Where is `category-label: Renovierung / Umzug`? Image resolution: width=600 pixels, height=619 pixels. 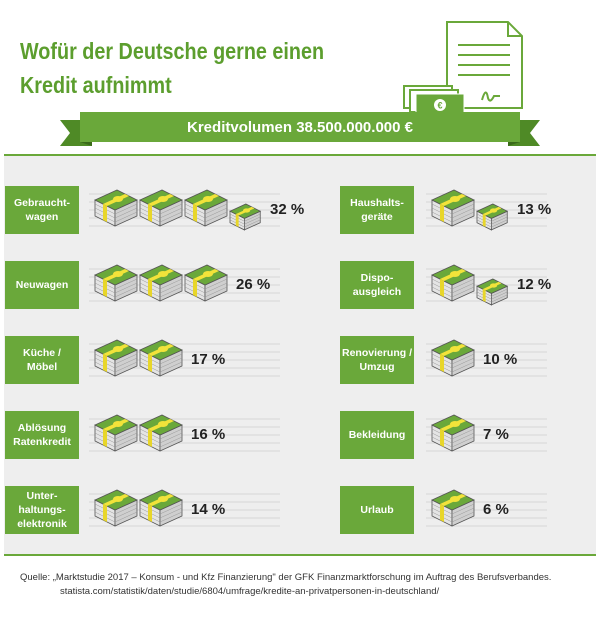 category-label: Renovierung / Umzug is located at coordinates (377, 360).